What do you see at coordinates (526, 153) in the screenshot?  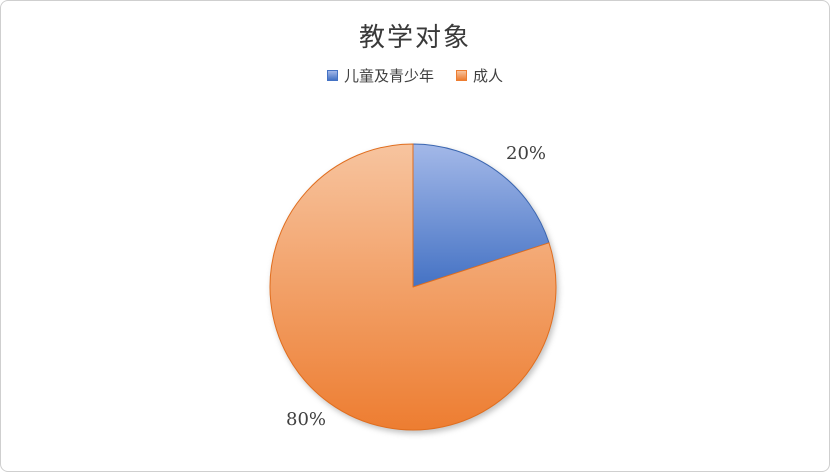 I see `pie-data-label-children: 20%` at bounding box center [526, 153].